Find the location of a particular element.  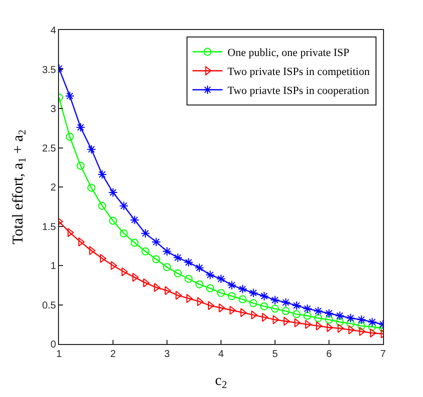

x-tick-label: 4 is located at coordinates (221, 354).